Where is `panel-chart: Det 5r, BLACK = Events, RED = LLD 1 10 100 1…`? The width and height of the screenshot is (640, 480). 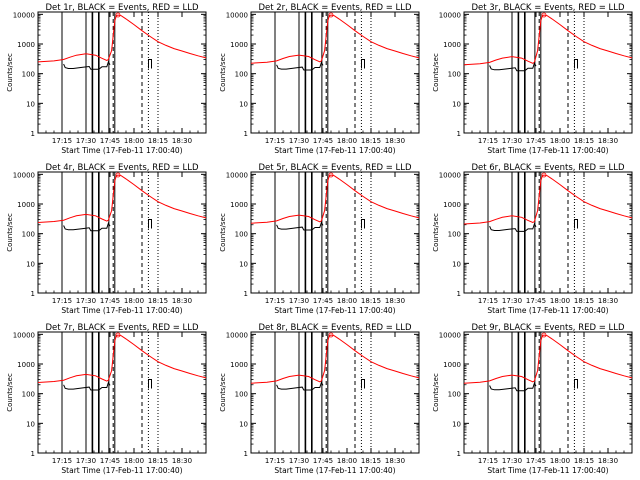 panel-chart: Det 5r, BLACK = Events, RED = LLD 1 10 100 1… is located at coordinates (319, 239).